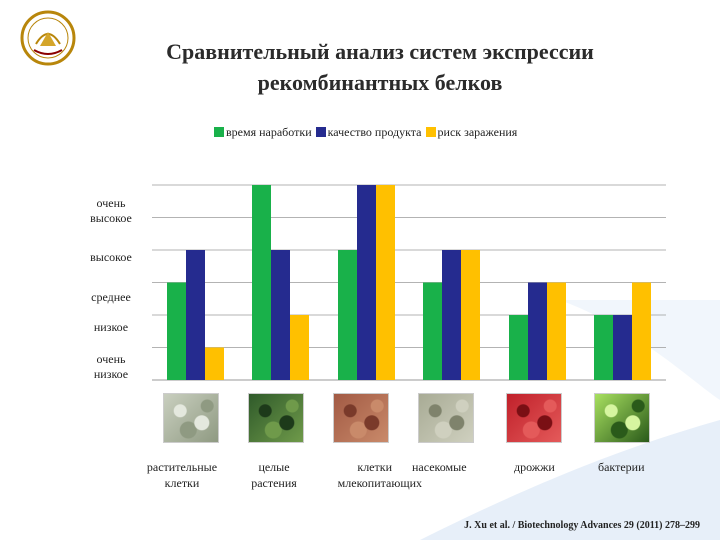 The height and width of the screenshot is (540, 720). I want to click on x-label-yeast: дрожжи, so click(534, 467).